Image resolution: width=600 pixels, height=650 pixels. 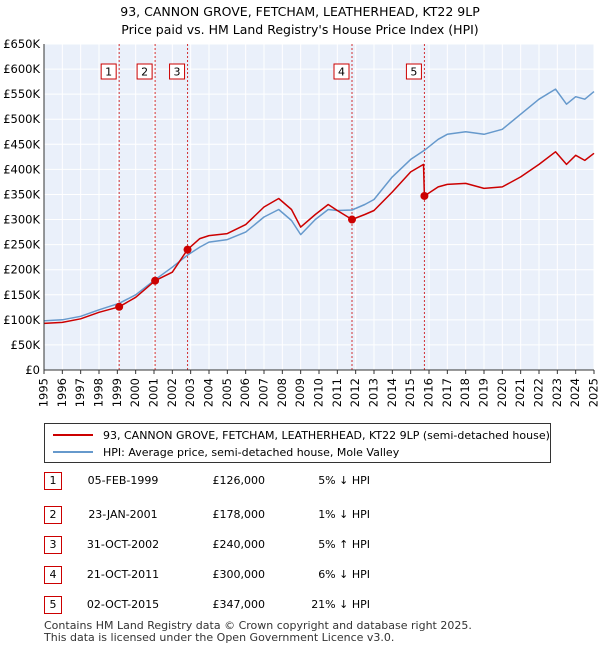 What do you see at coordinates (21, 320) in the screenshot?
I see `y-tick-label: £100K` at bounding box center [21, 320].